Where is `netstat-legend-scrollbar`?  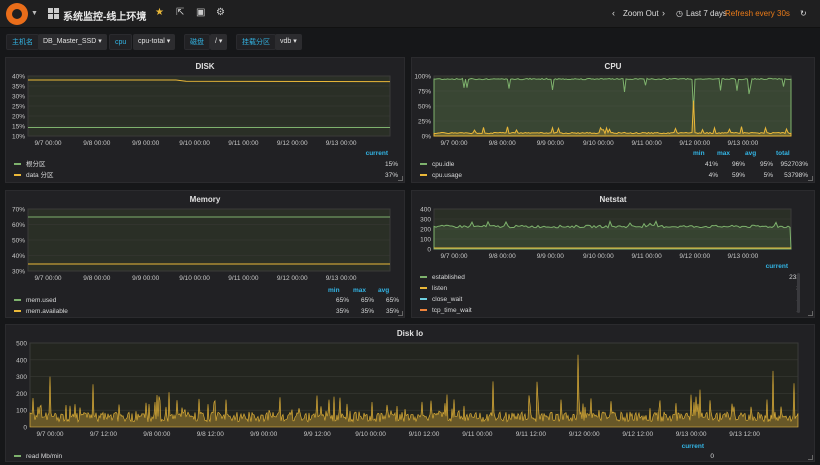 netstat-legend-scrollbar is located at coordinates (798, 293).